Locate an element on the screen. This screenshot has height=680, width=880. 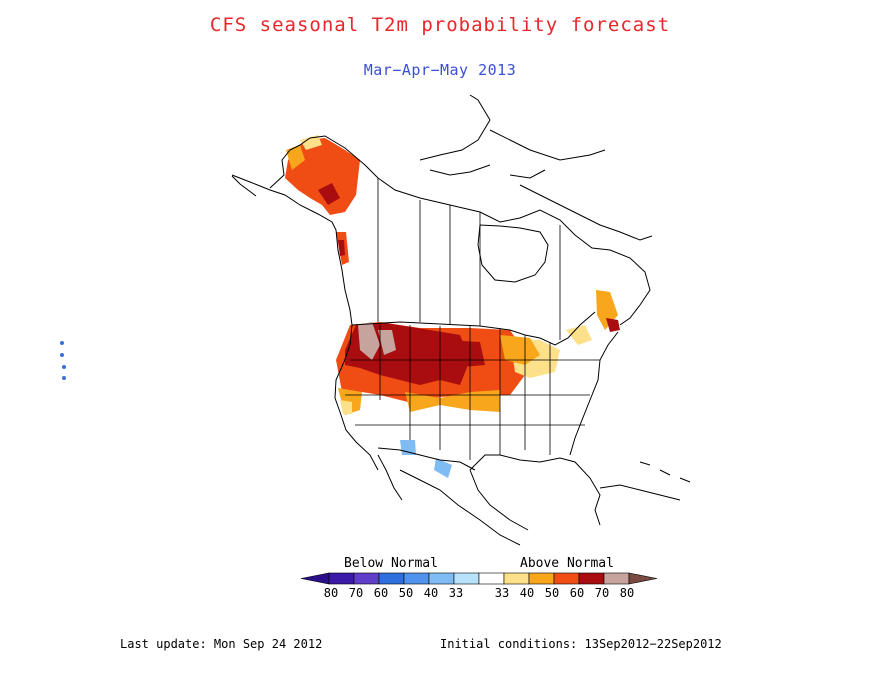
caribbean-islands is located at coordinates (665, 472).